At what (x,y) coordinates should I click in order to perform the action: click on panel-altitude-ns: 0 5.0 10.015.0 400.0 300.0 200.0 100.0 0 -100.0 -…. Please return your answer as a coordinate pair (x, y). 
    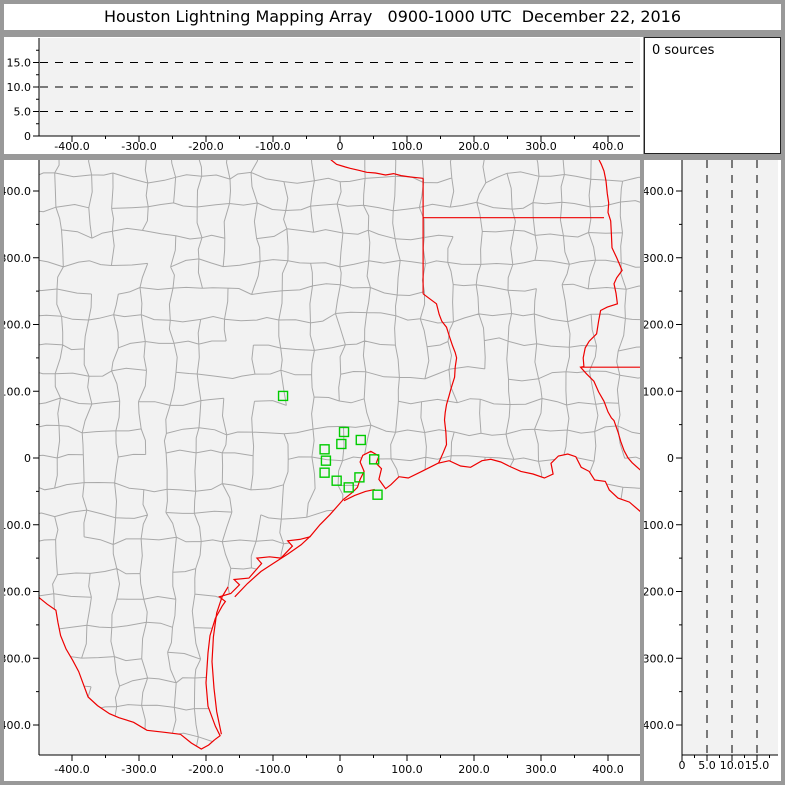
    Looking at the image, I should click on (712, 470).